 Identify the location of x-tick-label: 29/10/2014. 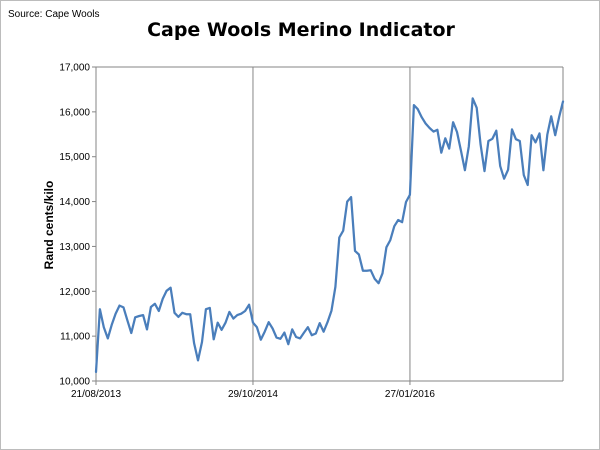
(253, 394).